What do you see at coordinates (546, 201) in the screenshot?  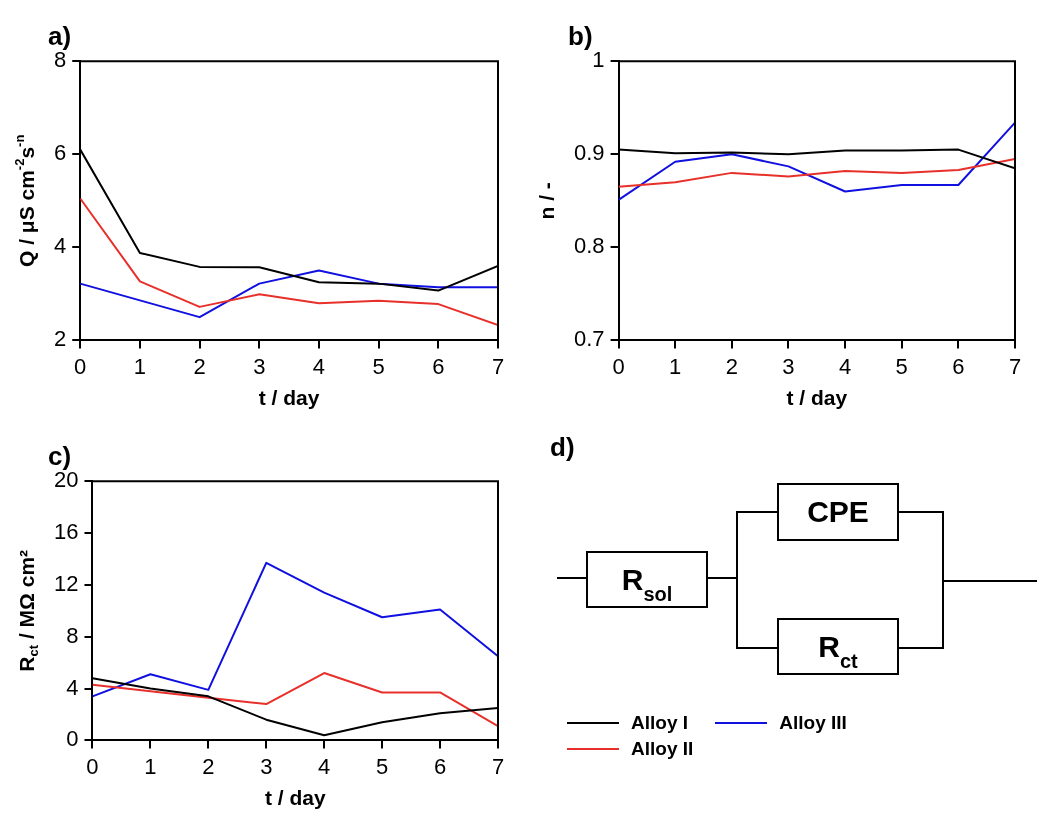 I see `y-axis-title: n / -` at bounding box center [546, 201].